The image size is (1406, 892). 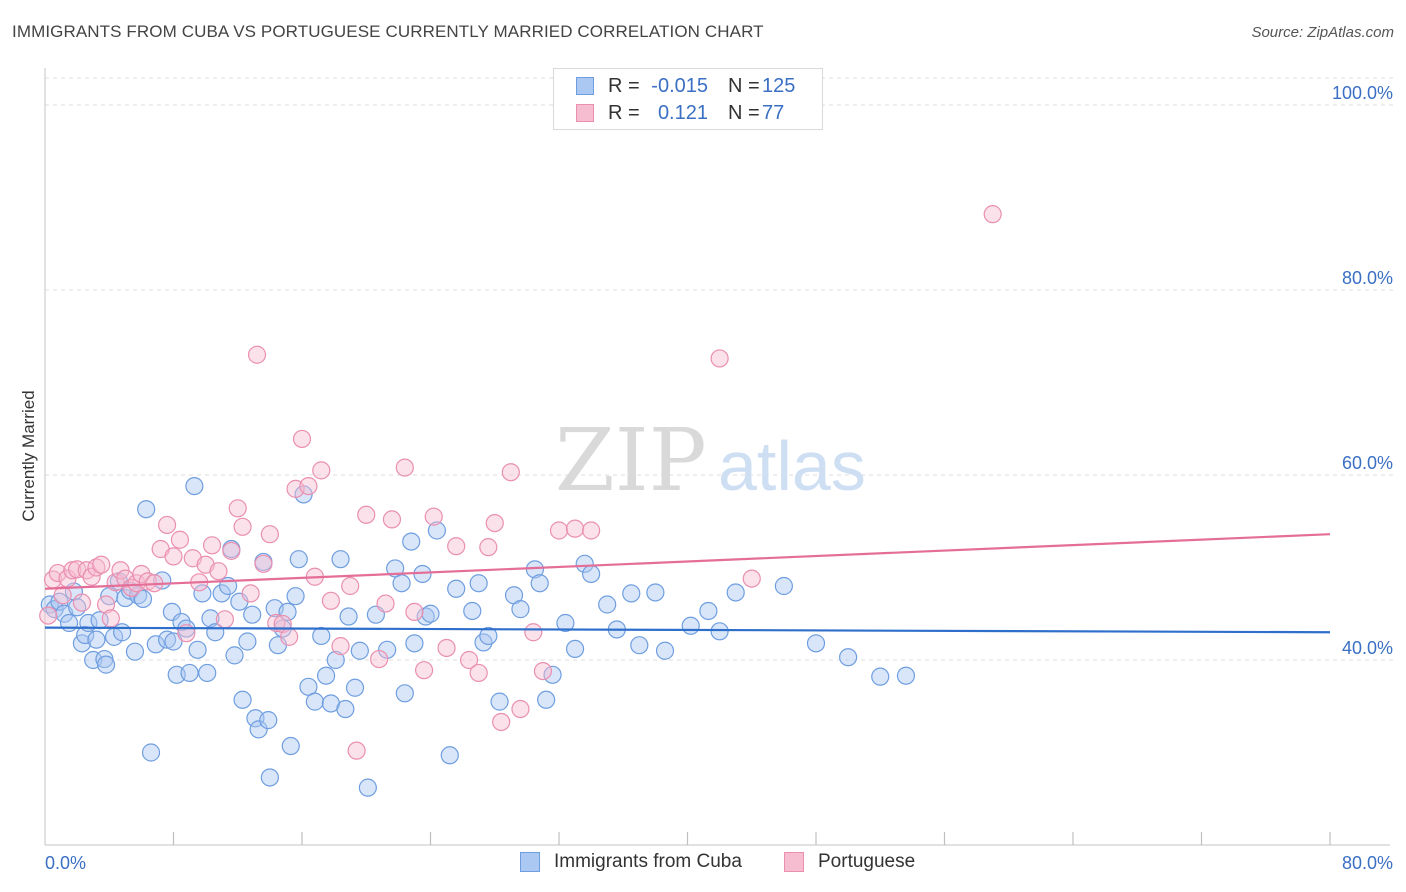 I want to click on legend-label-portuguese: Portuguese, so click(x=867, y=861).